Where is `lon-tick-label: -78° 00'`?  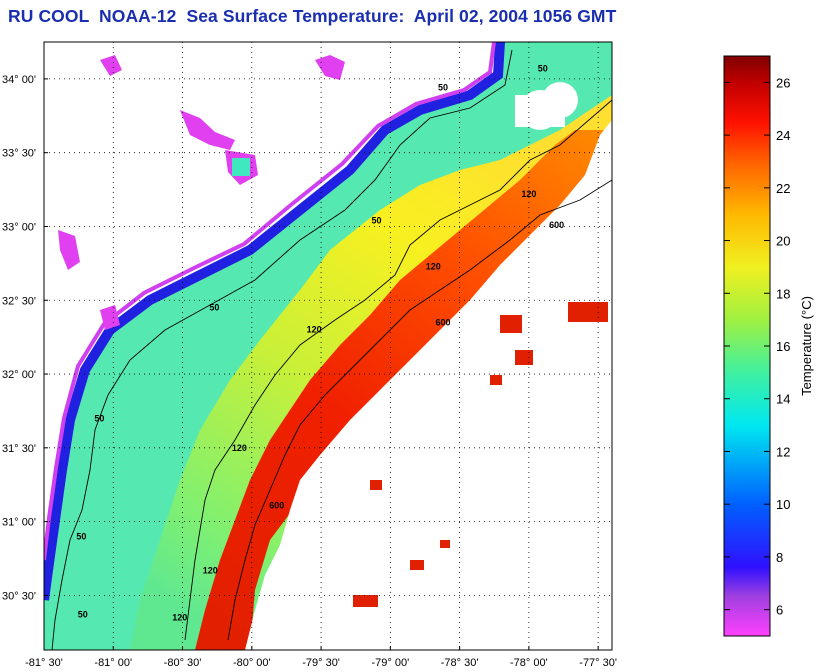
lon-tick-label: -78° 00' is located at coordinates (529, 663).